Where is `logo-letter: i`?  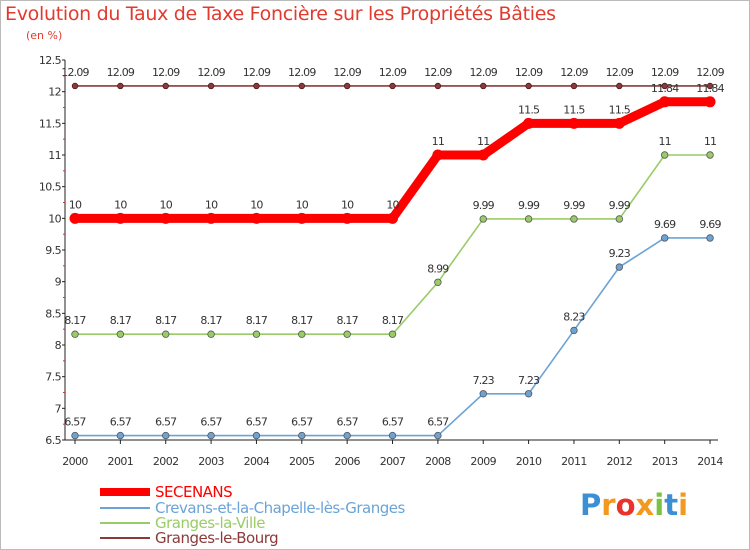 logo-letter: i is located at coordinates (683, 505).